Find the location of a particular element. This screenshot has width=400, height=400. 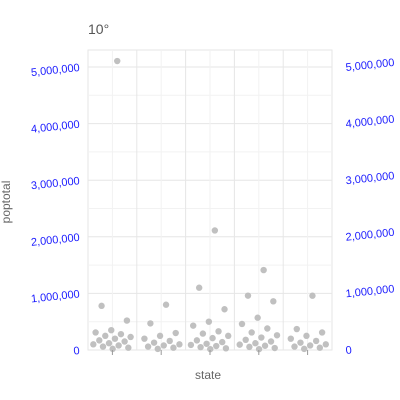

y-tick-label-right: 3,000,000 is located at coordinates (370, 178).